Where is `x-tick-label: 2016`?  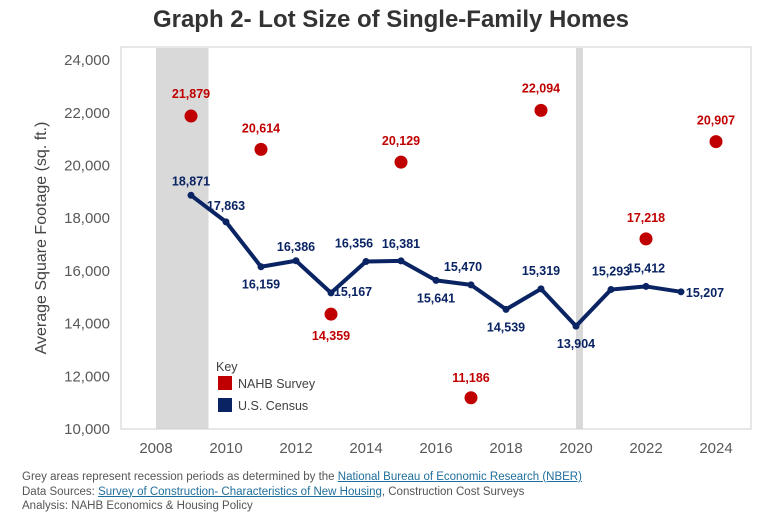
x-tick-label: 2016 is located at coordinates (435, 448).